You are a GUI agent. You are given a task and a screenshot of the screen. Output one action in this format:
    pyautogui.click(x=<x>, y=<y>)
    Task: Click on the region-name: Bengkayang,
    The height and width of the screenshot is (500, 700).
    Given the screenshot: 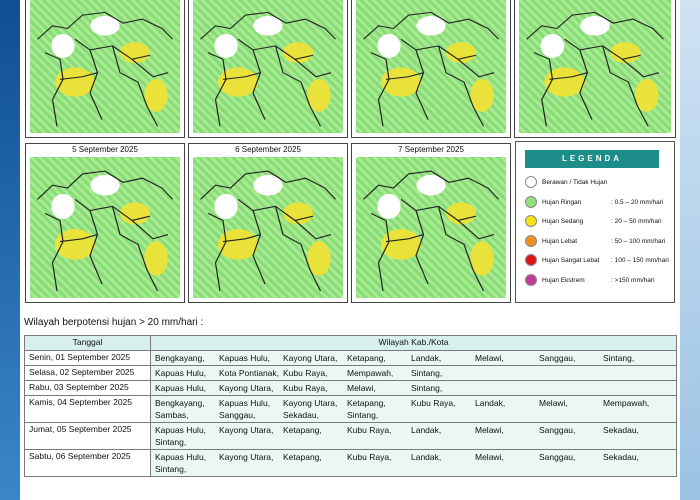 What is the action you would take?
    pyautogui.click(x=180, y=403)
    